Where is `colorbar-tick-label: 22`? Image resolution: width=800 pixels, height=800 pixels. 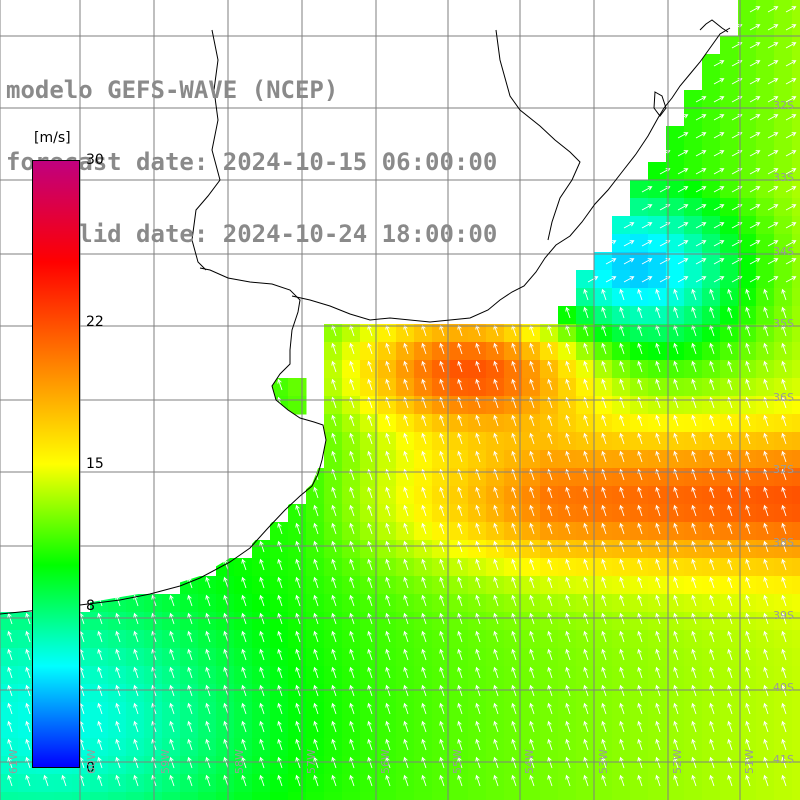
colorbar-tick-label: 22 is located at coordinates (95, 322).